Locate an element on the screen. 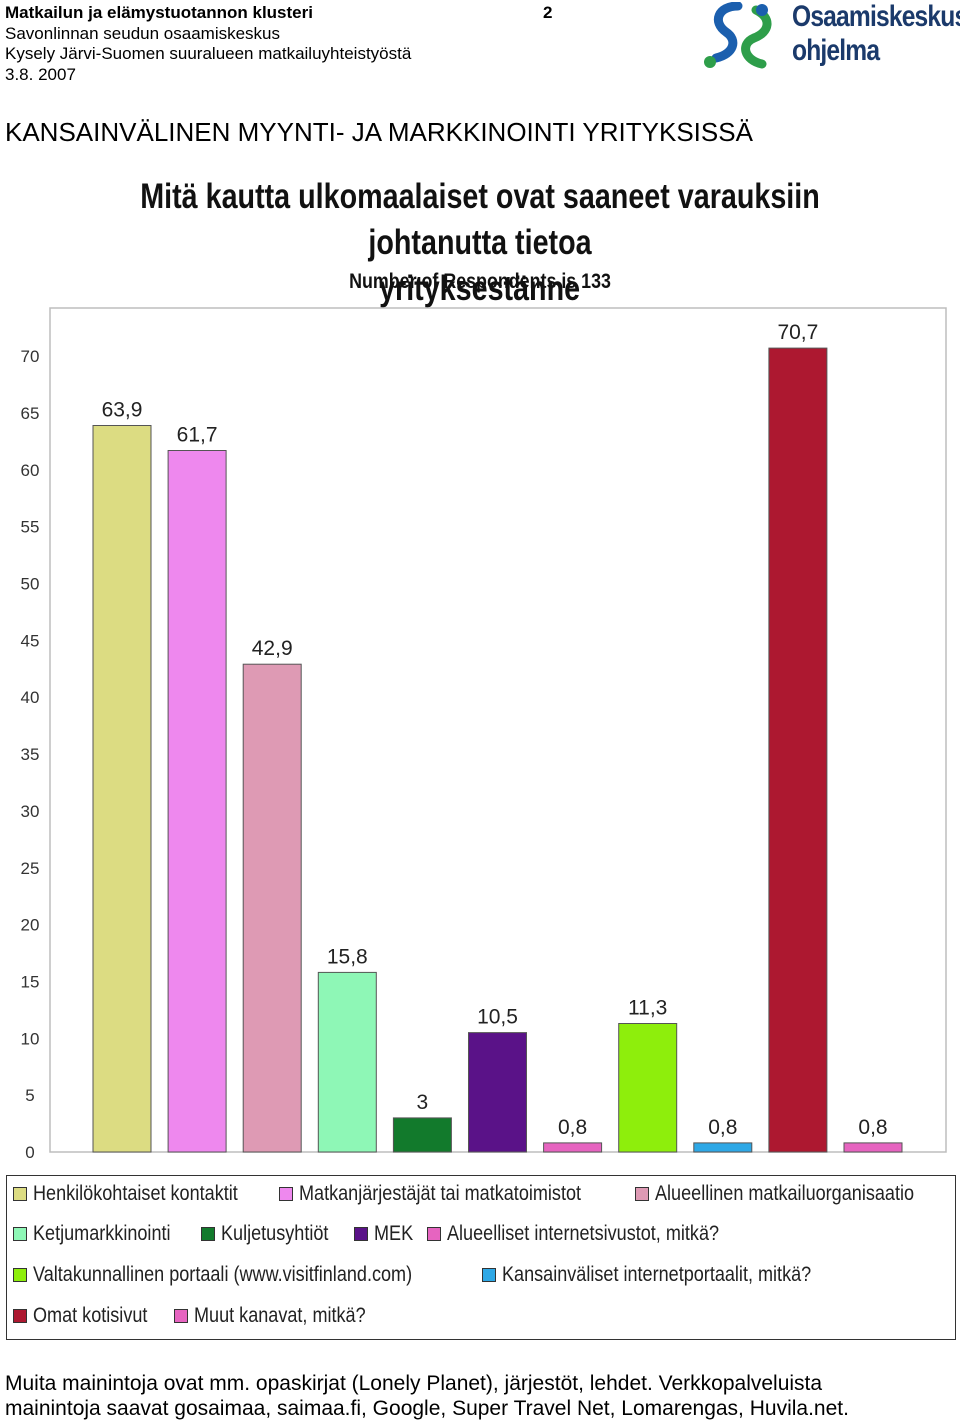  header-organization: Savonlinnan seudun osaamiskeskus is located at coordinates (143, 33).